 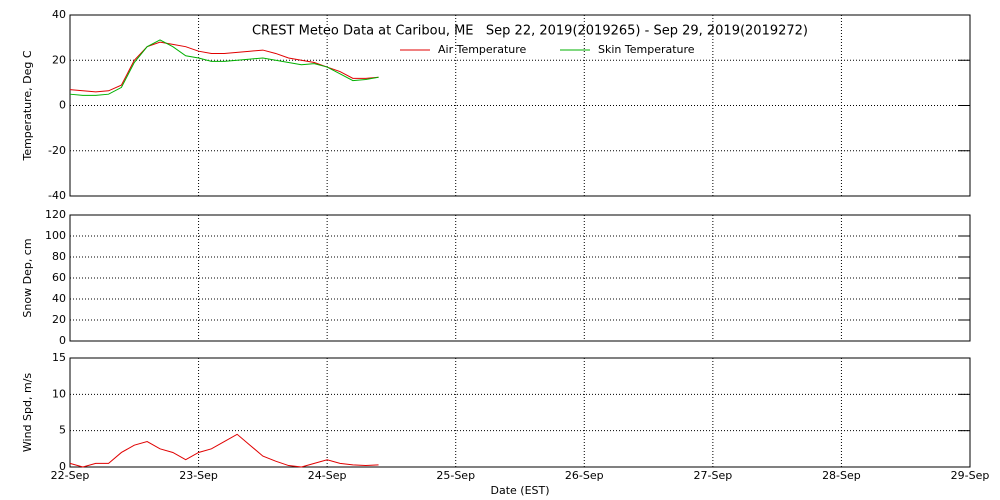 What do you see at coordinates (646, 49) in the screenshot?
I see `legend-label: Skin Temperature` at bounding box center [646, 49].